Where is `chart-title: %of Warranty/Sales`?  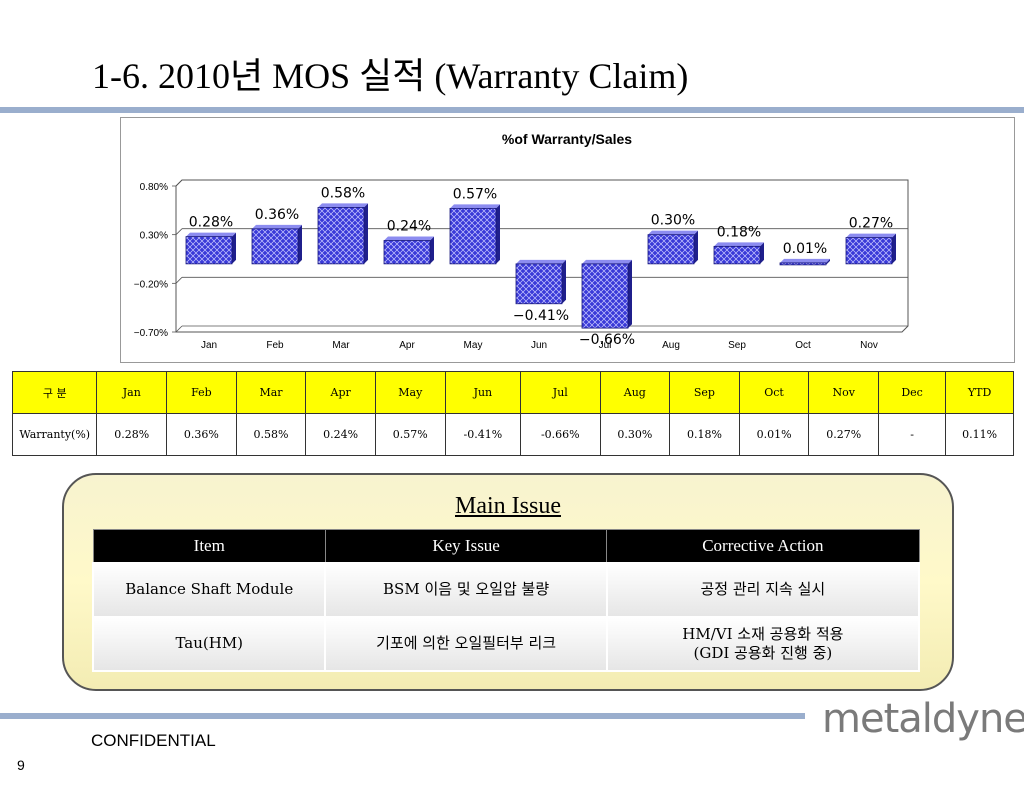
chart-title: %of Warranty/Sales is located at coordinates (567, 139).